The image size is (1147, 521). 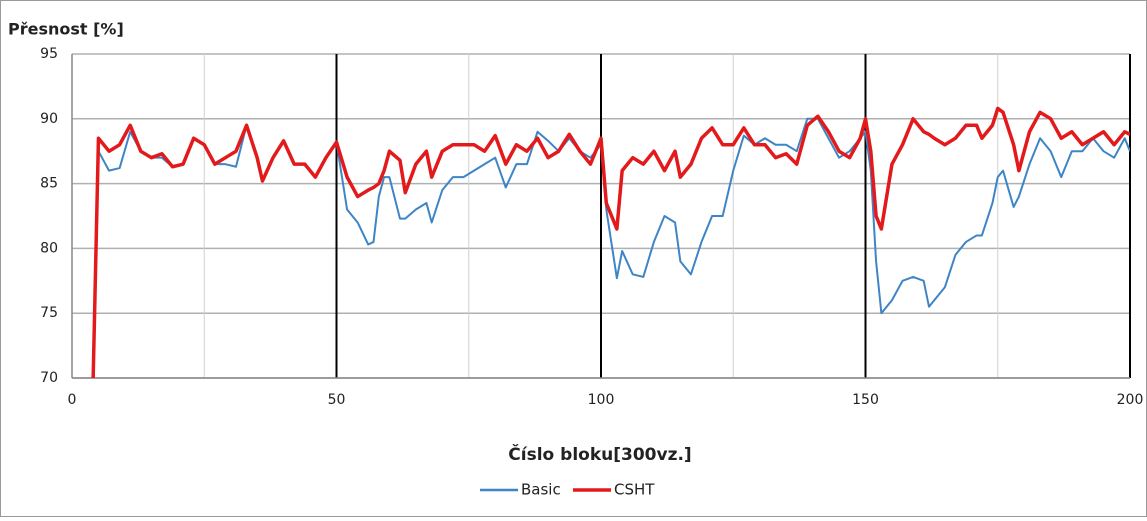 What do you see at coordinates (49, 378) in the screenshot?
I see `y-tick-label: 70` at bounding box center [49, 378].